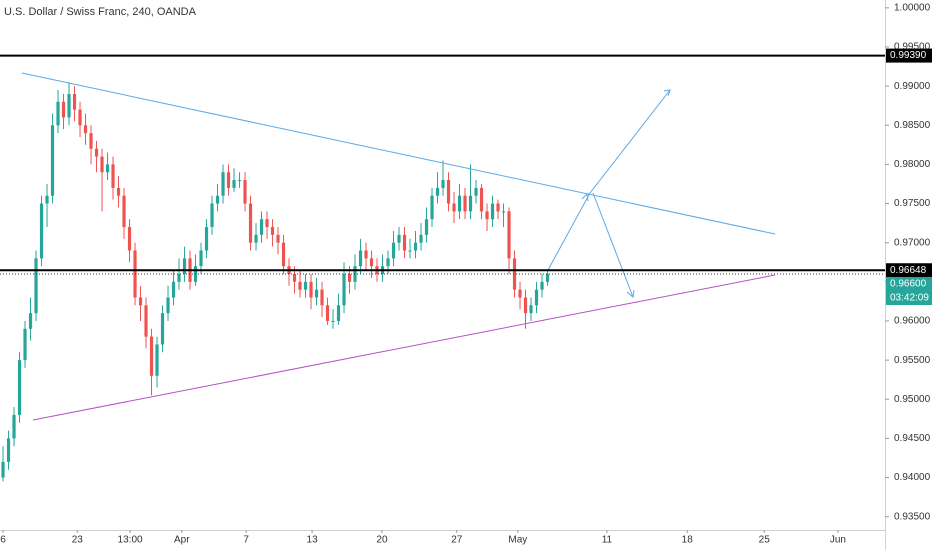  What do you see at coordinates (246, 540) in the screenshot?
I see `x-tick-label: 7` at bounding box center [246, 540].